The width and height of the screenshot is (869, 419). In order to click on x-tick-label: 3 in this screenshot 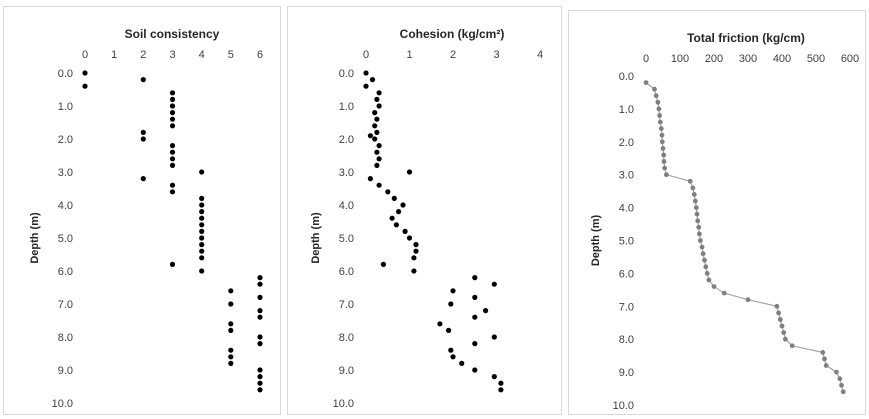, I will do `click(172, 55)`.